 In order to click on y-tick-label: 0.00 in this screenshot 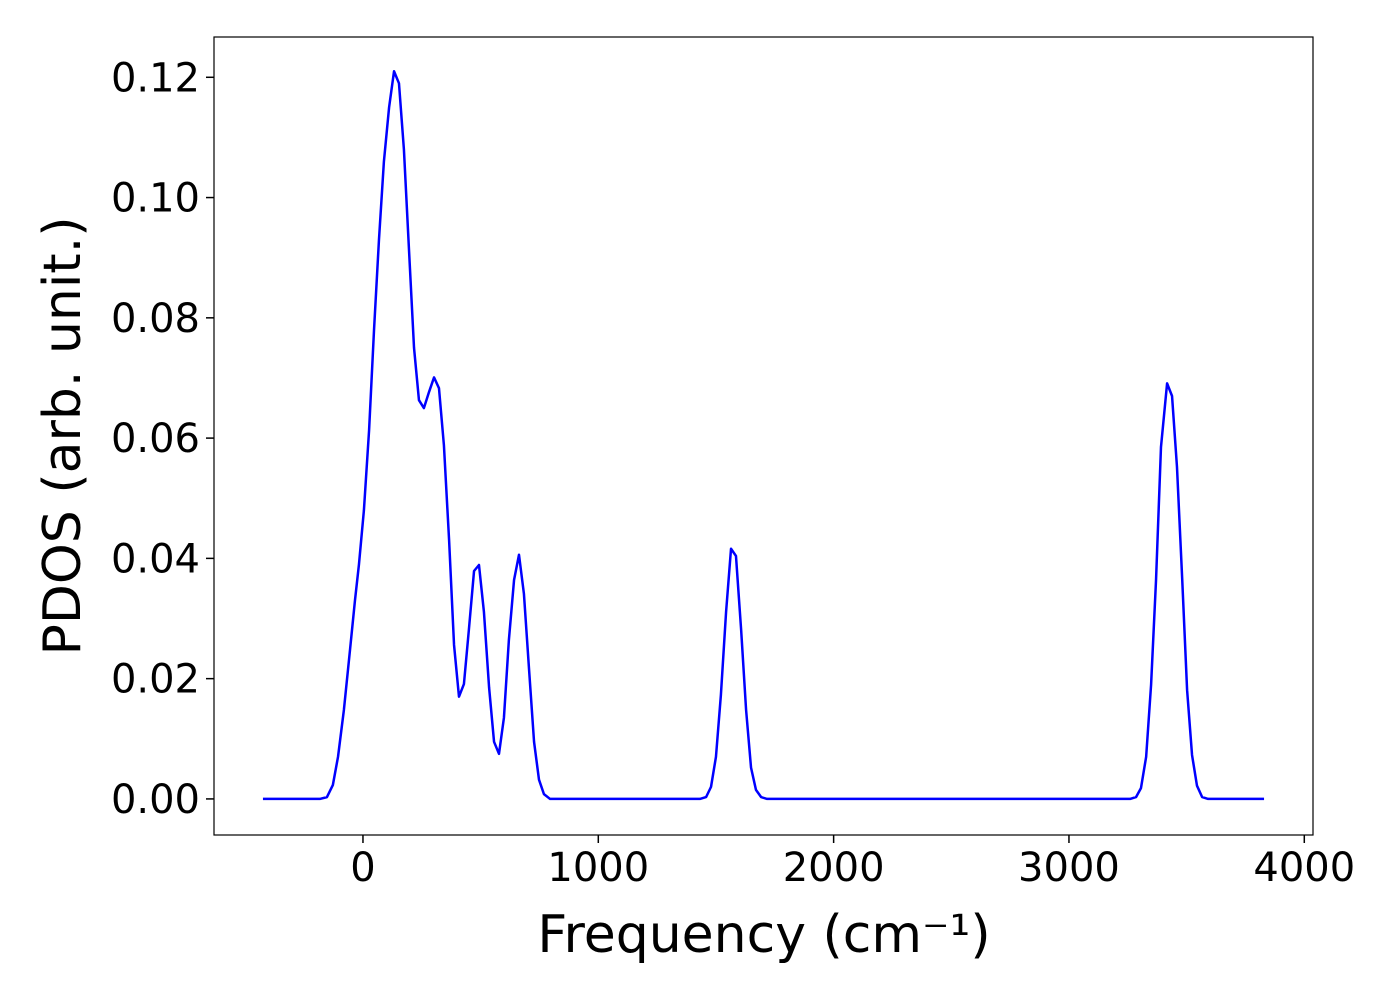, I will do `click(155, 800)`.